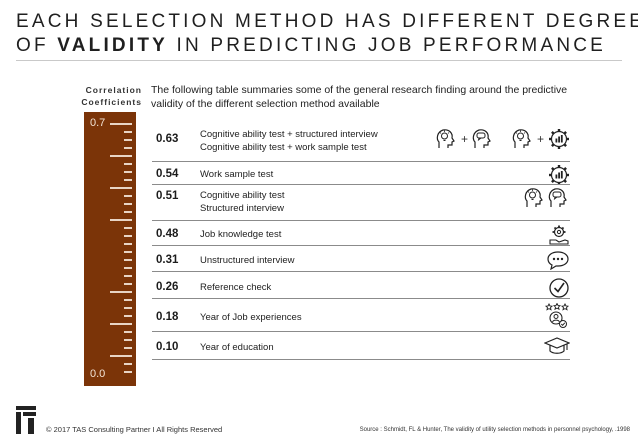 Image resolution: width=638 pixels, height=442 pixels. Describe the element at coordinates (167, 260) in the screenshot. I see `validity-value: 0.31` at that location.